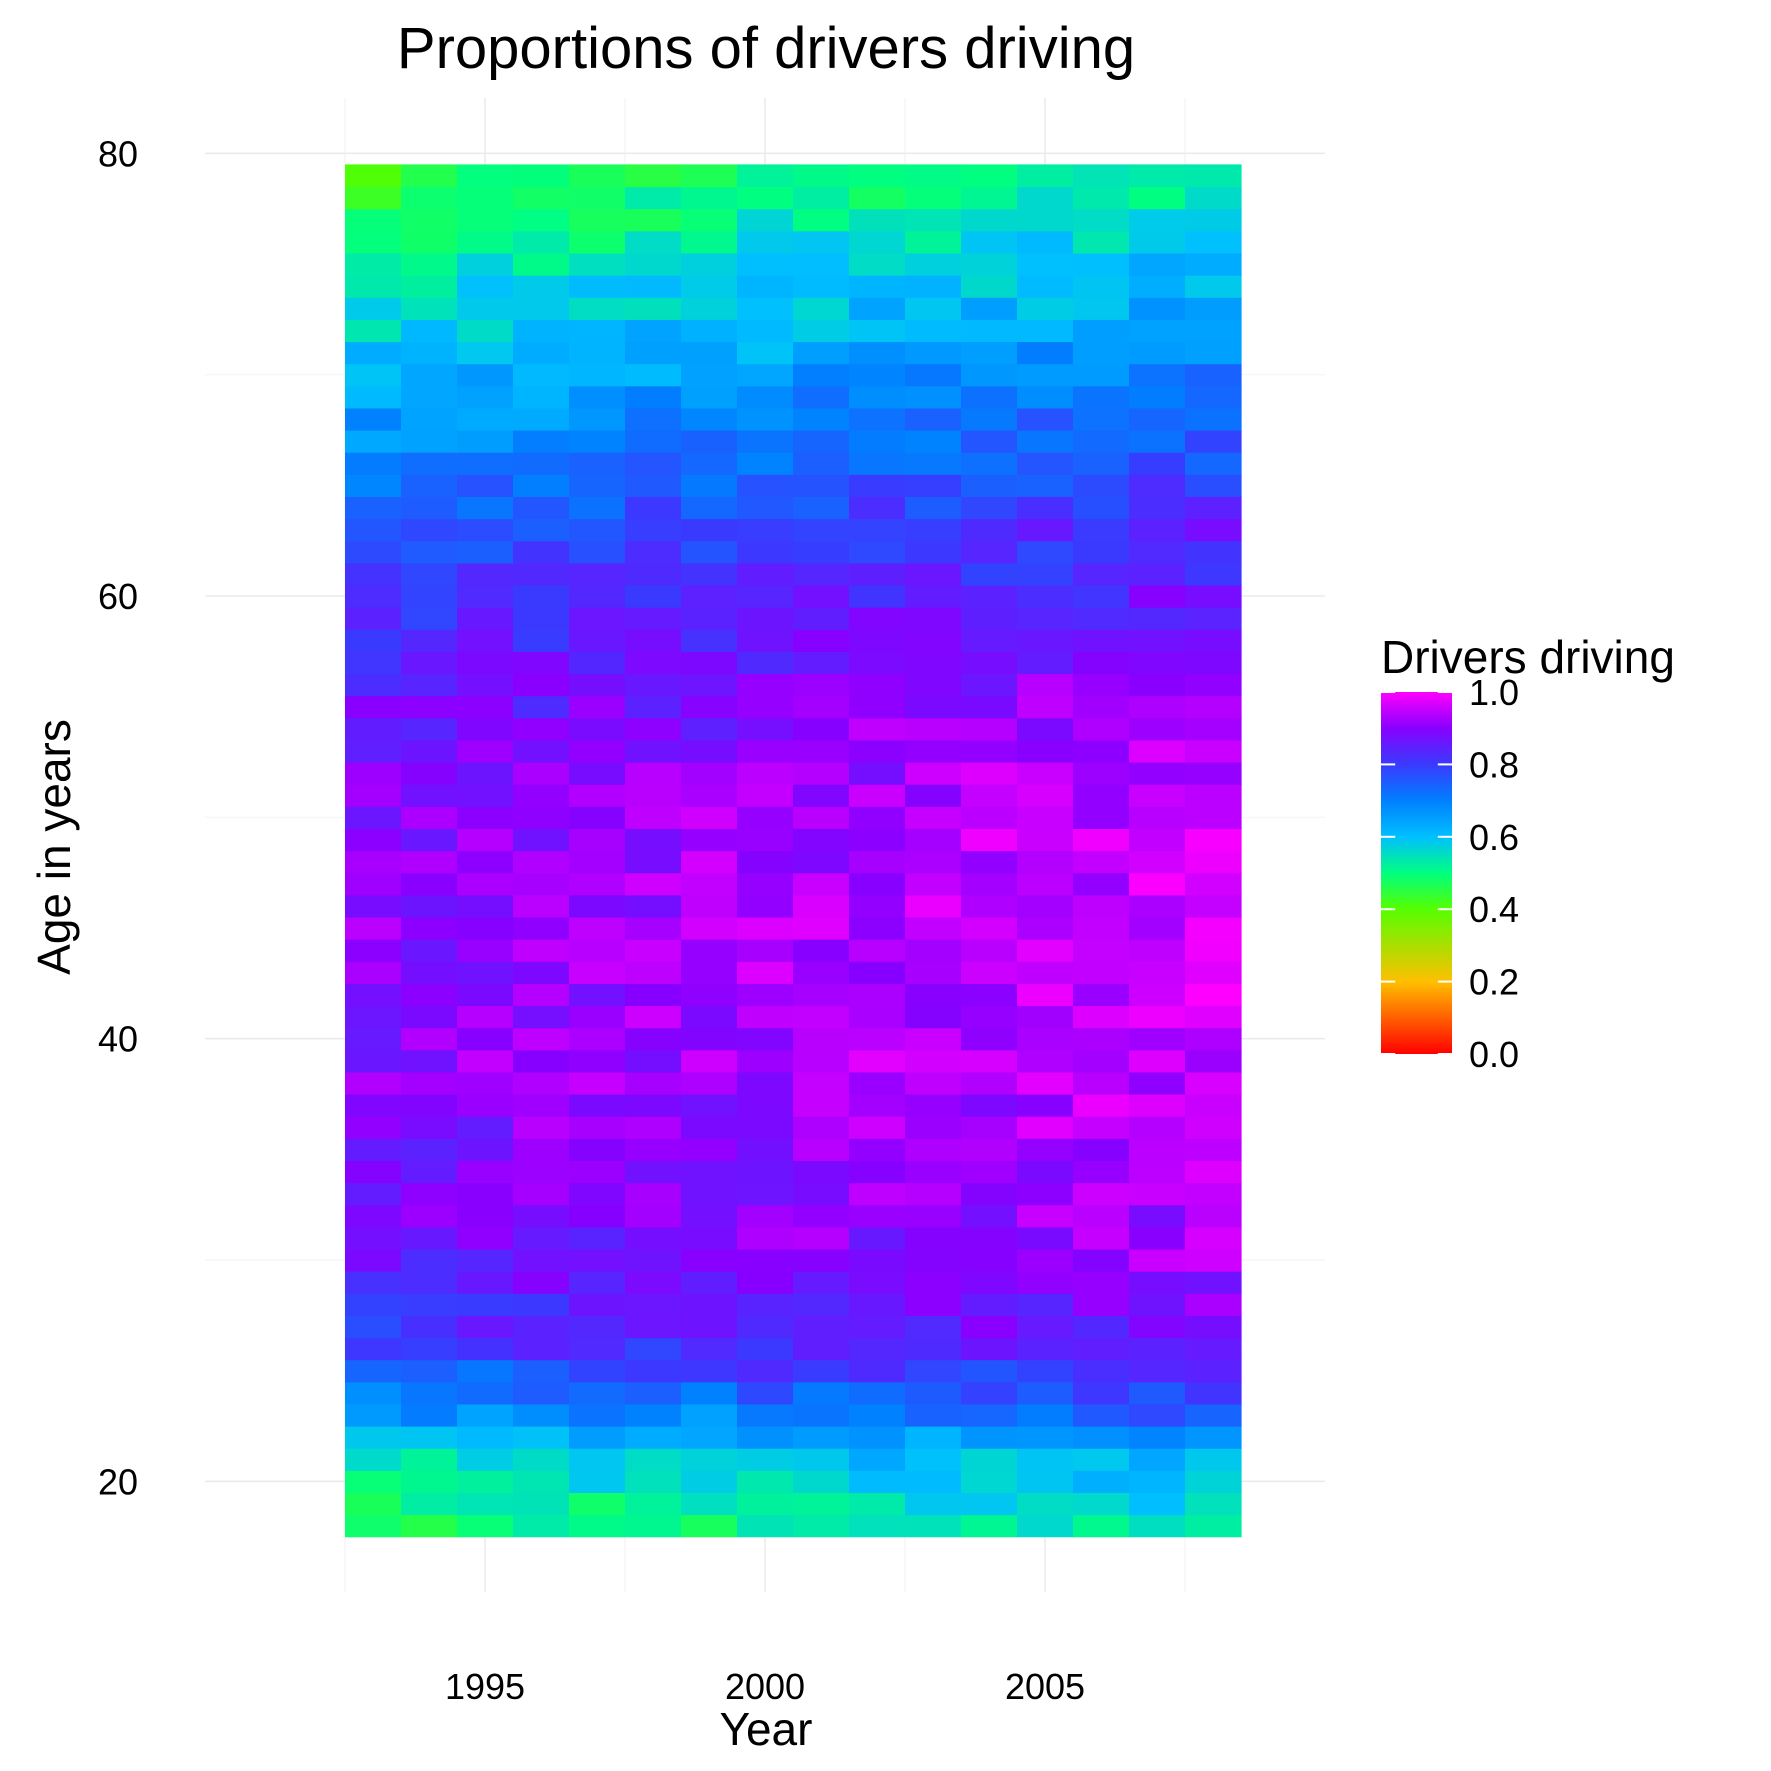 Image resolution: width=1771 pixels, height=1771 pixels. What do you see at coordinates (765, 1686) in the screenshot?
I see `x-axis-ticks: 1995 2000 2005` at bounding box center [765, 1686].